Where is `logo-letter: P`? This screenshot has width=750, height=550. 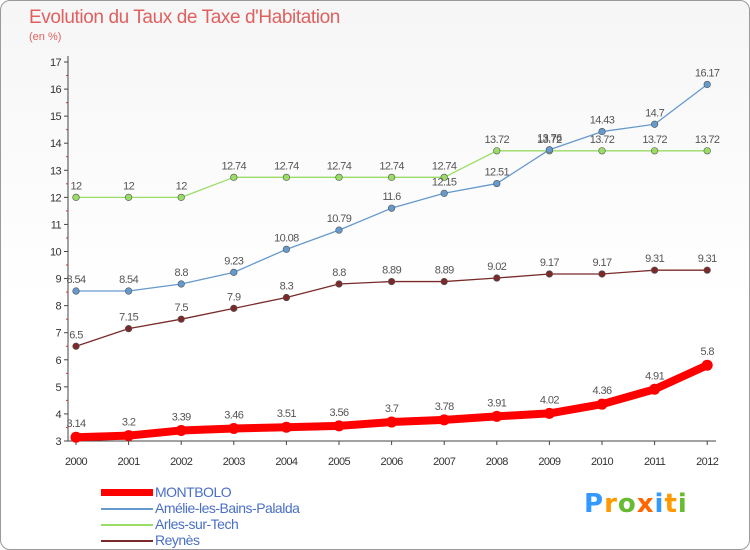
logo-letter: P is located at coordinates (594, 504).